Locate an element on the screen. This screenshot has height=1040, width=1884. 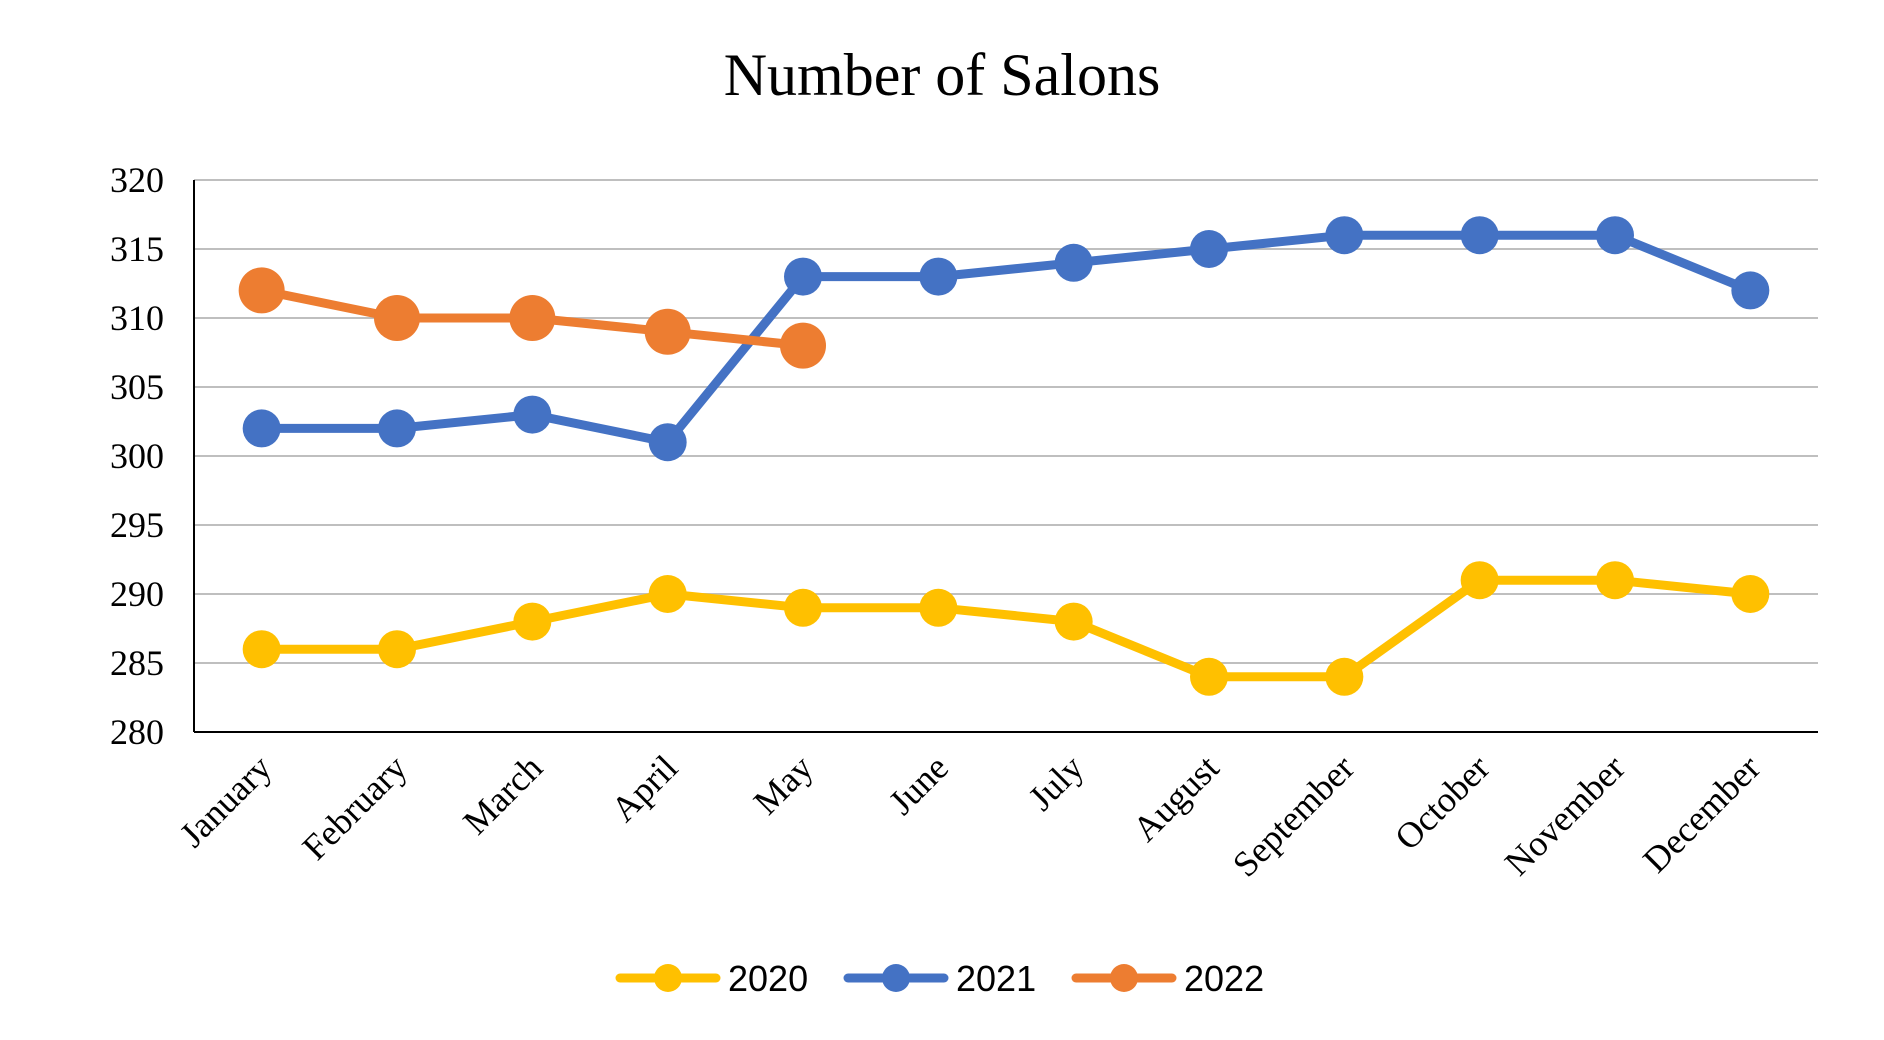
series-line is located at coordinates (1006, 628).